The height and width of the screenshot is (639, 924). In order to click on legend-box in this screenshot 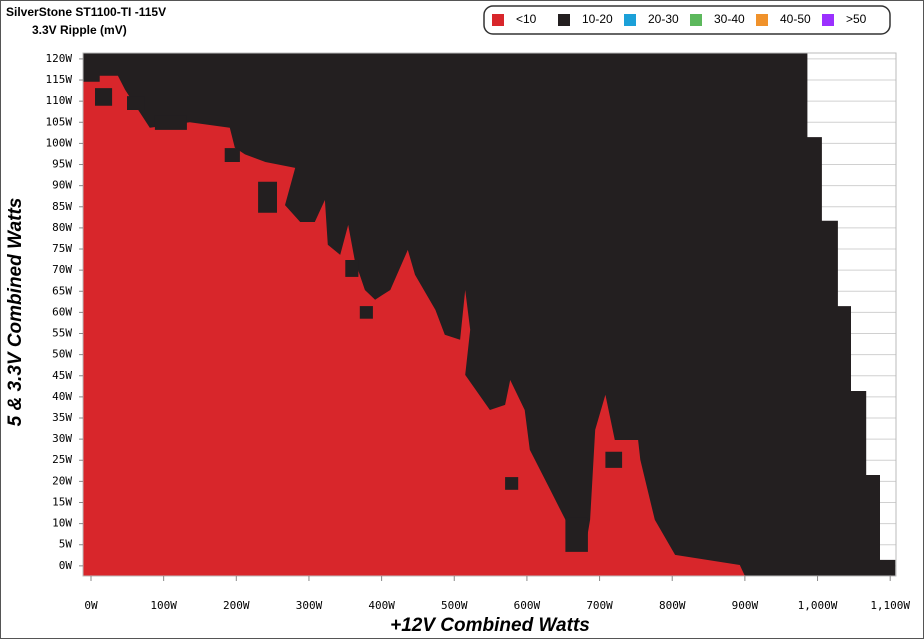, I will do `click(687, 20)`.